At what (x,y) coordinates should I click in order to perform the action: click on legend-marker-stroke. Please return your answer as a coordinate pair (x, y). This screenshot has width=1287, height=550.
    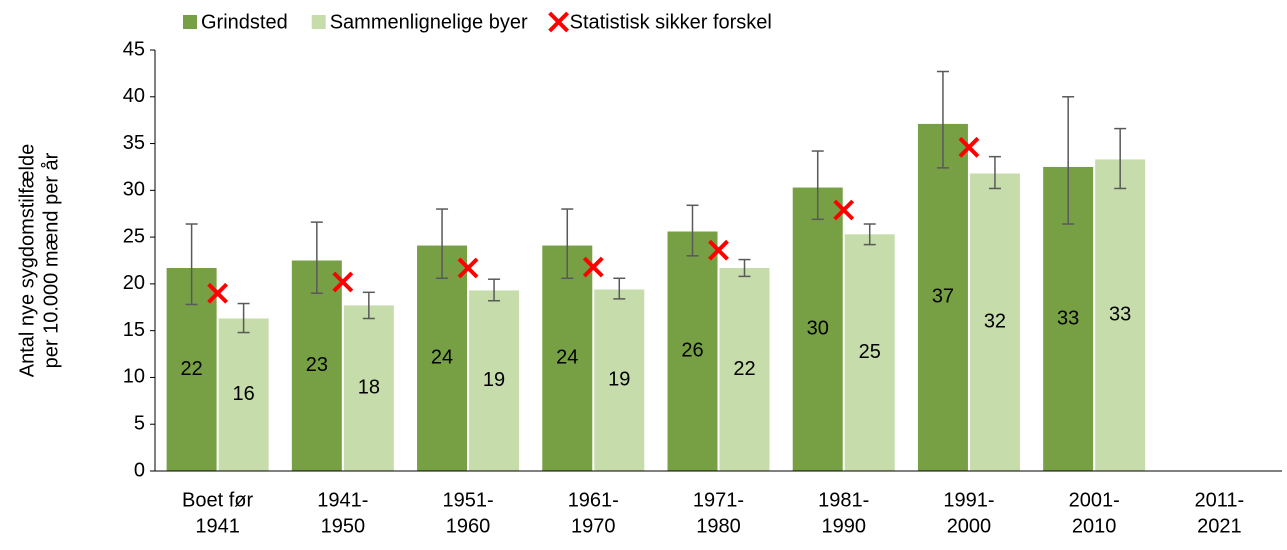
    Looking at the image, I should click on (559, 22).